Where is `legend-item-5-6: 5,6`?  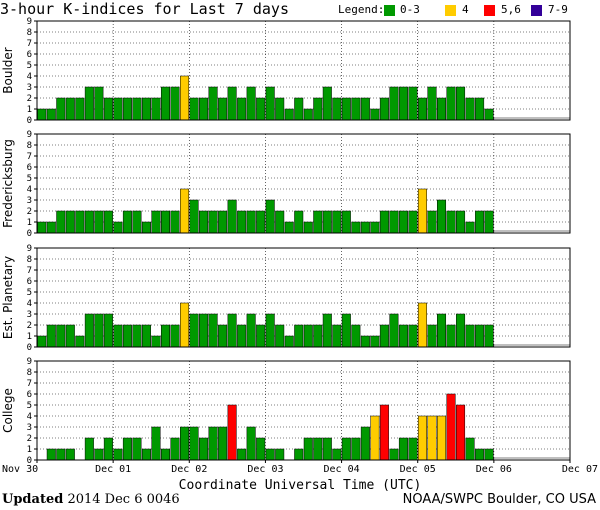
legend-item-5-6: 5,6 is located at coordinates (511, 9).